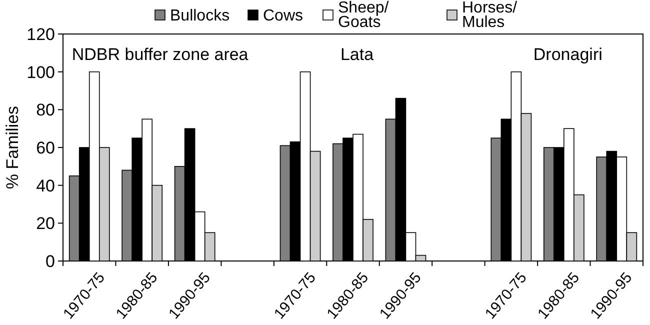 Image resolution: width=650 pixels, height=325 pixels. I want to click on legend-label: Bullocks, so click(200, 16).